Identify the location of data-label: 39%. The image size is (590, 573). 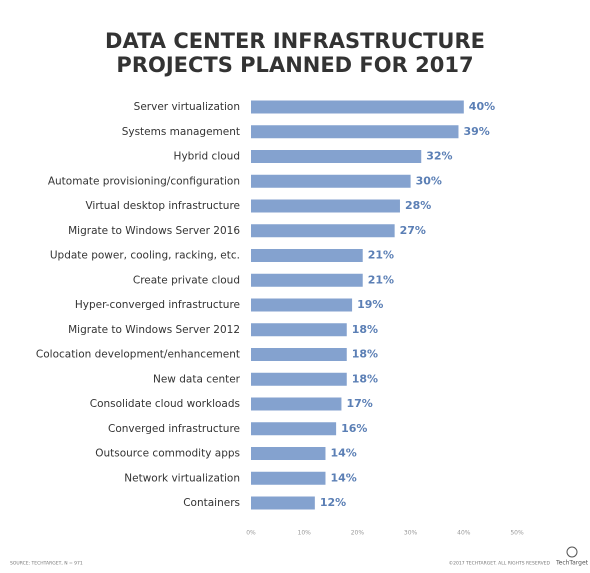
(476, 131).